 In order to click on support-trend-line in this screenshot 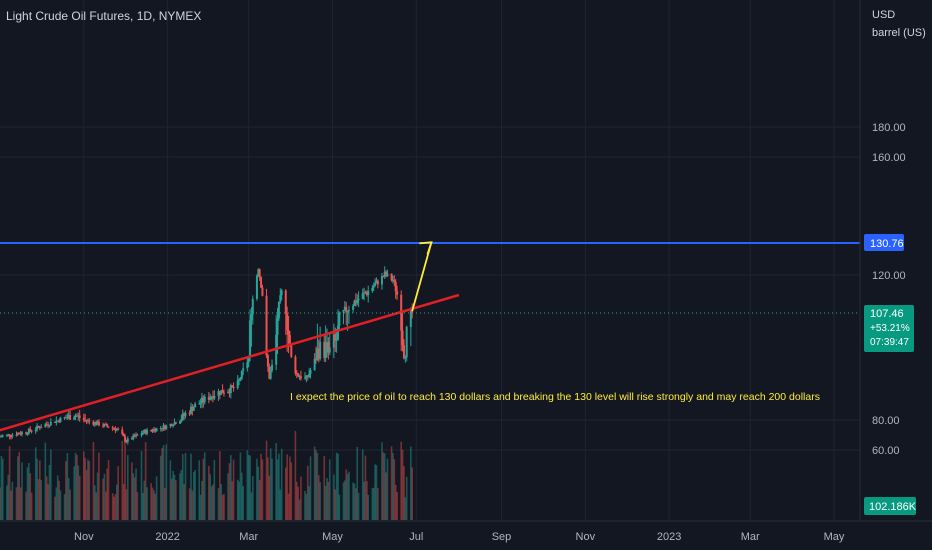, I will do `click(230, 362)`.